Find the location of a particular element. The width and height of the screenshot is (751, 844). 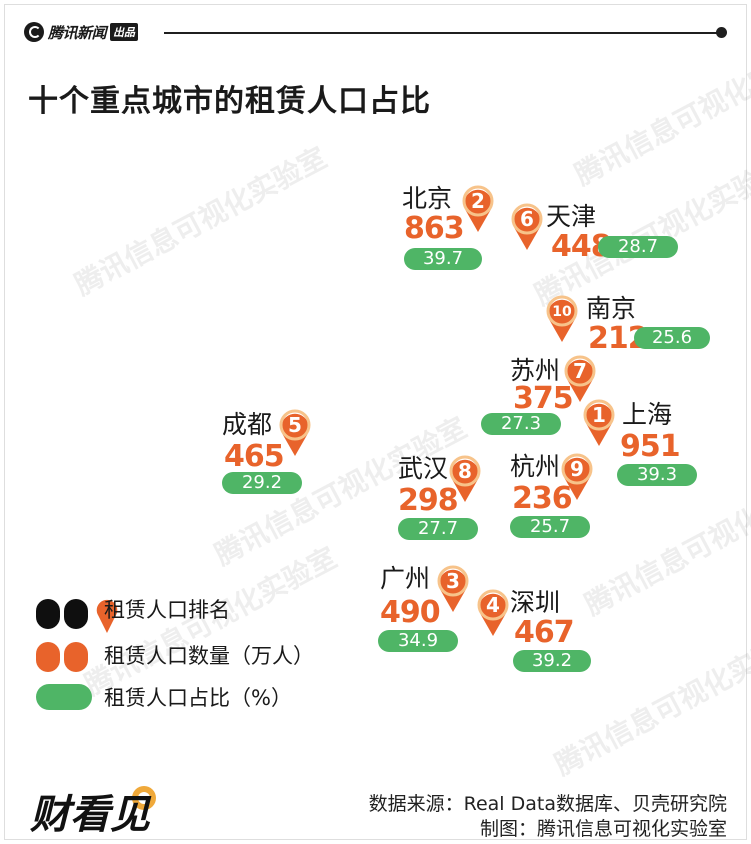

rank-number: 9 is located at coordinates (577, 469).